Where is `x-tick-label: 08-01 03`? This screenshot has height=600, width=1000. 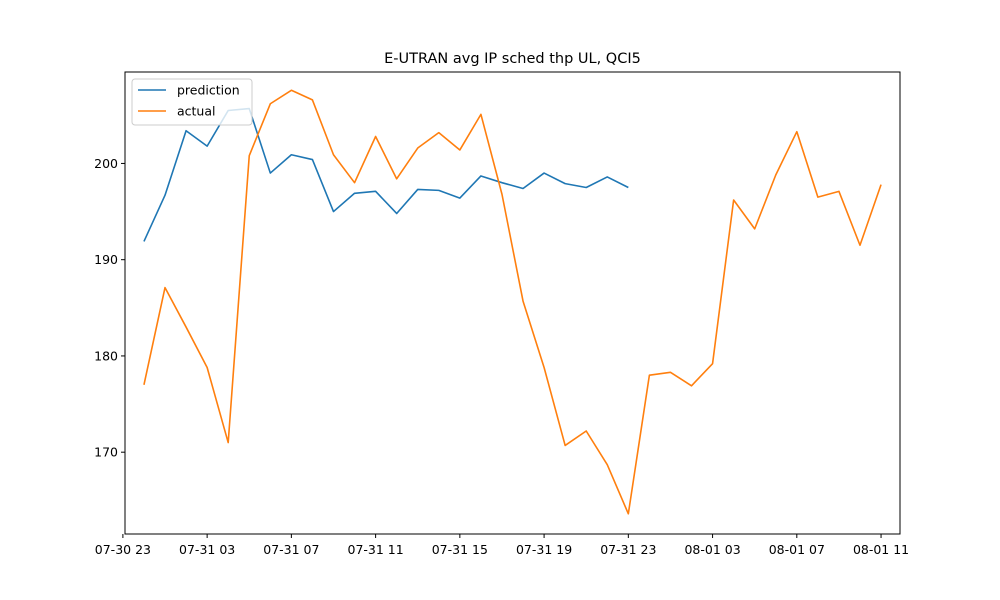 x-tick-label: 08-01 03 is located at coordinates (712, 549).